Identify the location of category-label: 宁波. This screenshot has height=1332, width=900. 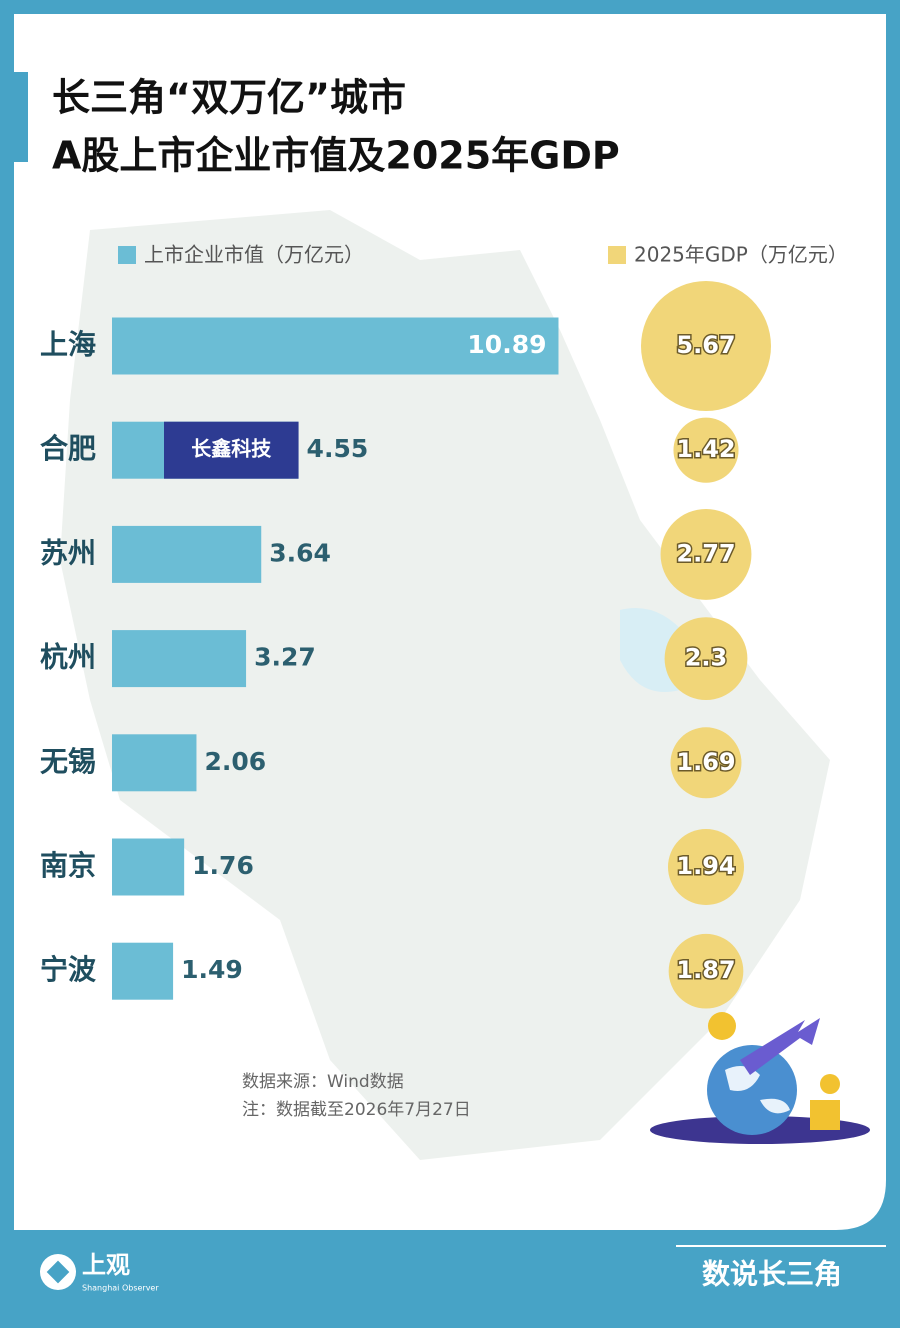
(68, 969).